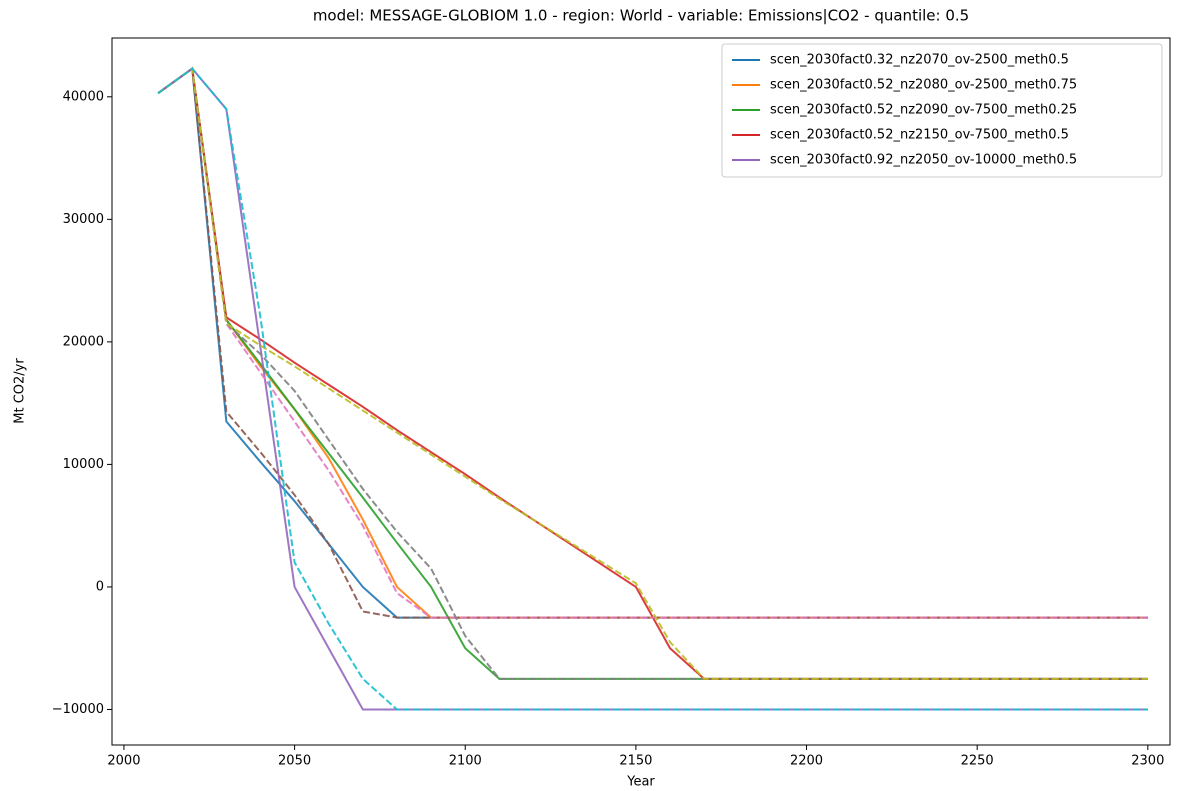 The width and height of the screenshot is (1199, 791). Describe the element at coordinates (83, 341) in the screenshot. I see `y-tick-label: 20000` at that location.